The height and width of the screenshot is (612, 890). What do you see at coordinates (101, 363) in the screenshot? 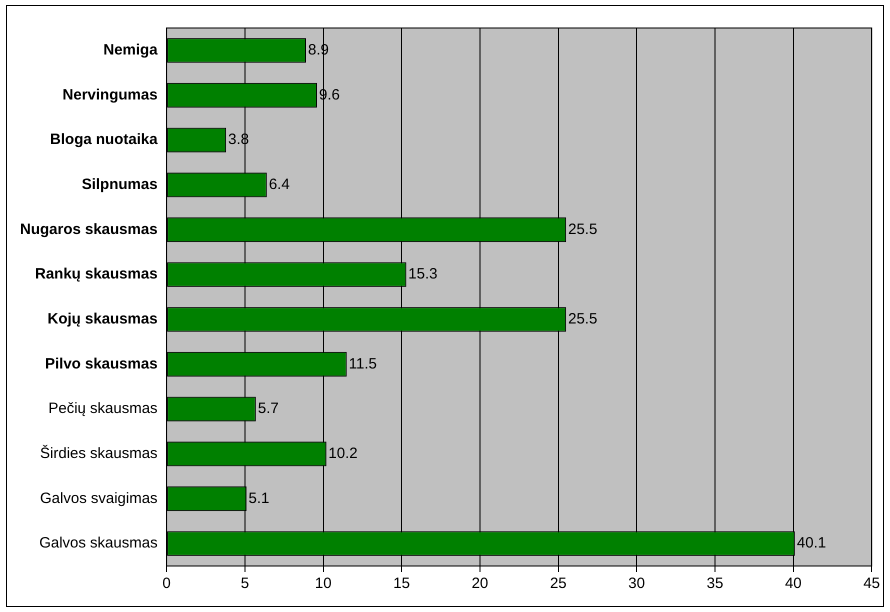
I see `y-tick-label: Pilvo skausmas` at bounding box center [101, 363].